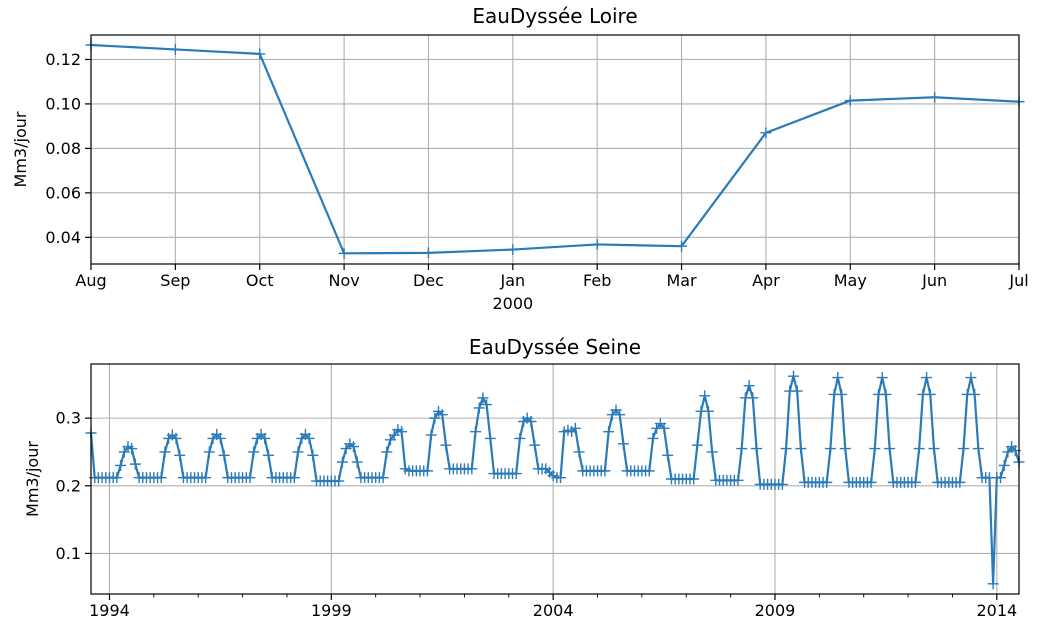 The image size is (1047, 635). I want to click on x-tick-label: 2009, so click(775, 610).